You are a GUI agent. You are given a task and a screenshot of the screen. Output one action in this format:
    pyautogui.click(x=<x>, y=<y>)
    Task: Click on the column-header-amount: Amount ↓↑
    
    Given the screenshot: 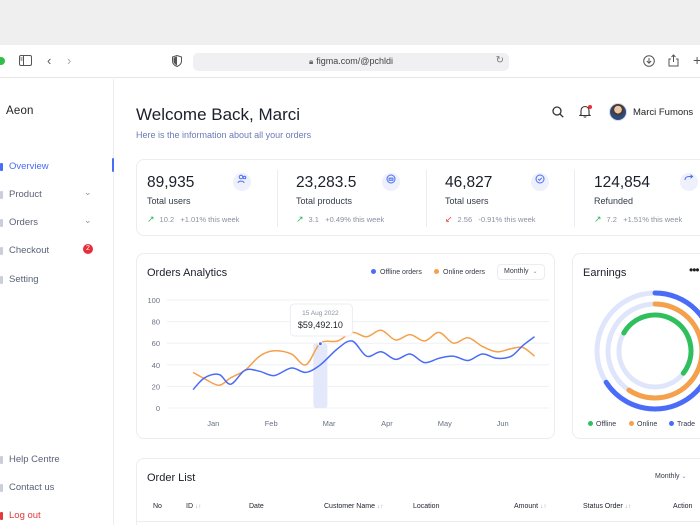 What is the action you would take?
    pyautogui.click(x=530, y=506)
    